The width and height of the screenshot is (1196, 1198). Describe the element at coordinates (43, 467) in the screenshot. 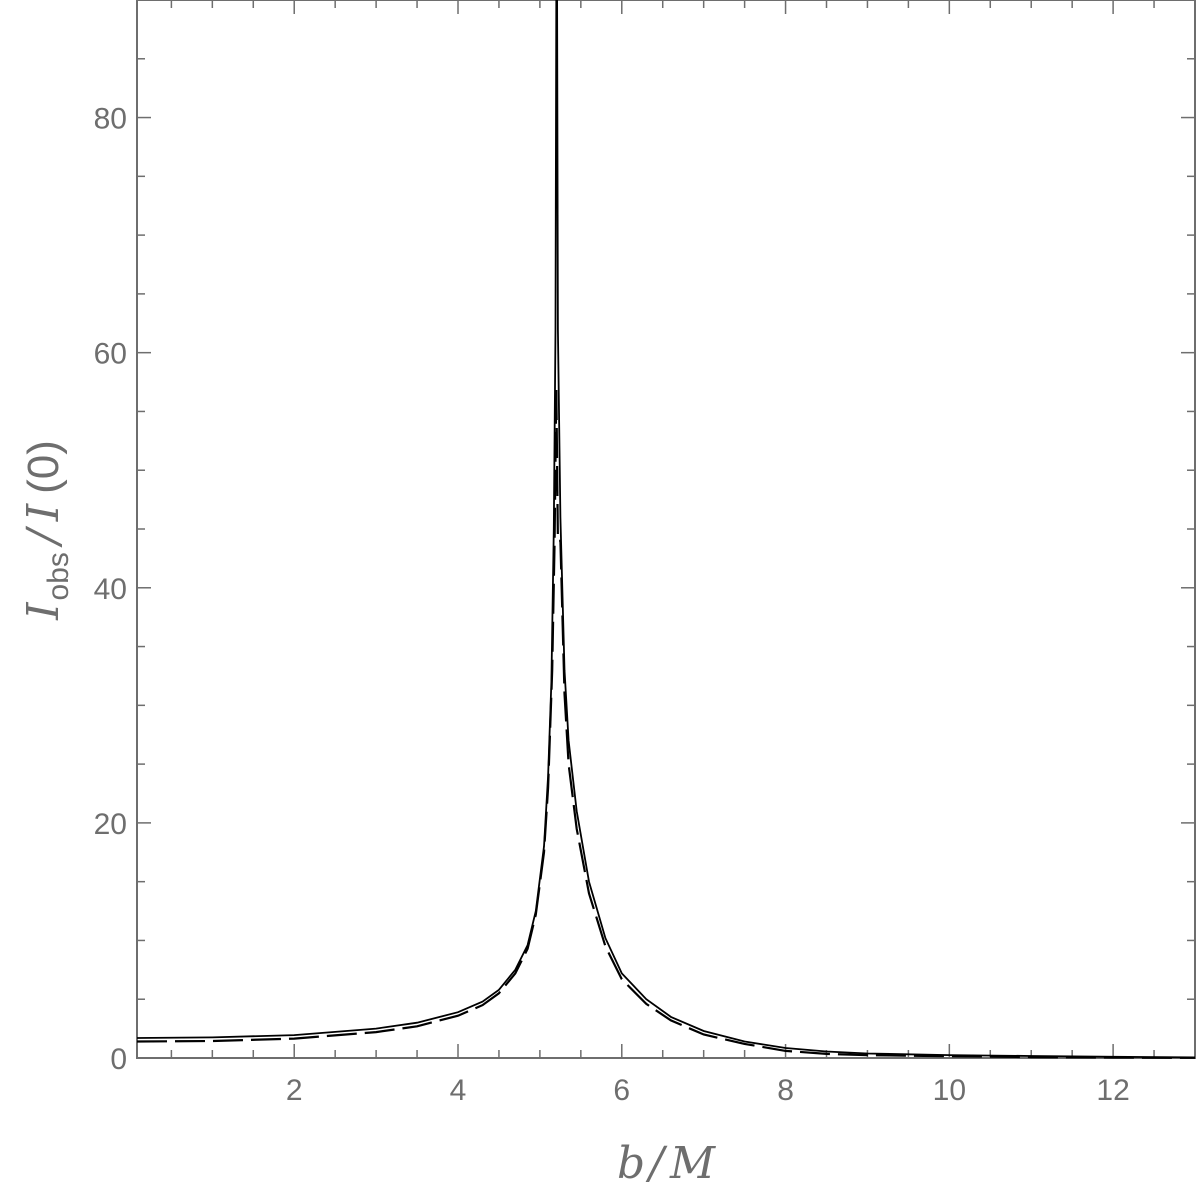

I see `y-axis-label-arg: (0)` at that location.